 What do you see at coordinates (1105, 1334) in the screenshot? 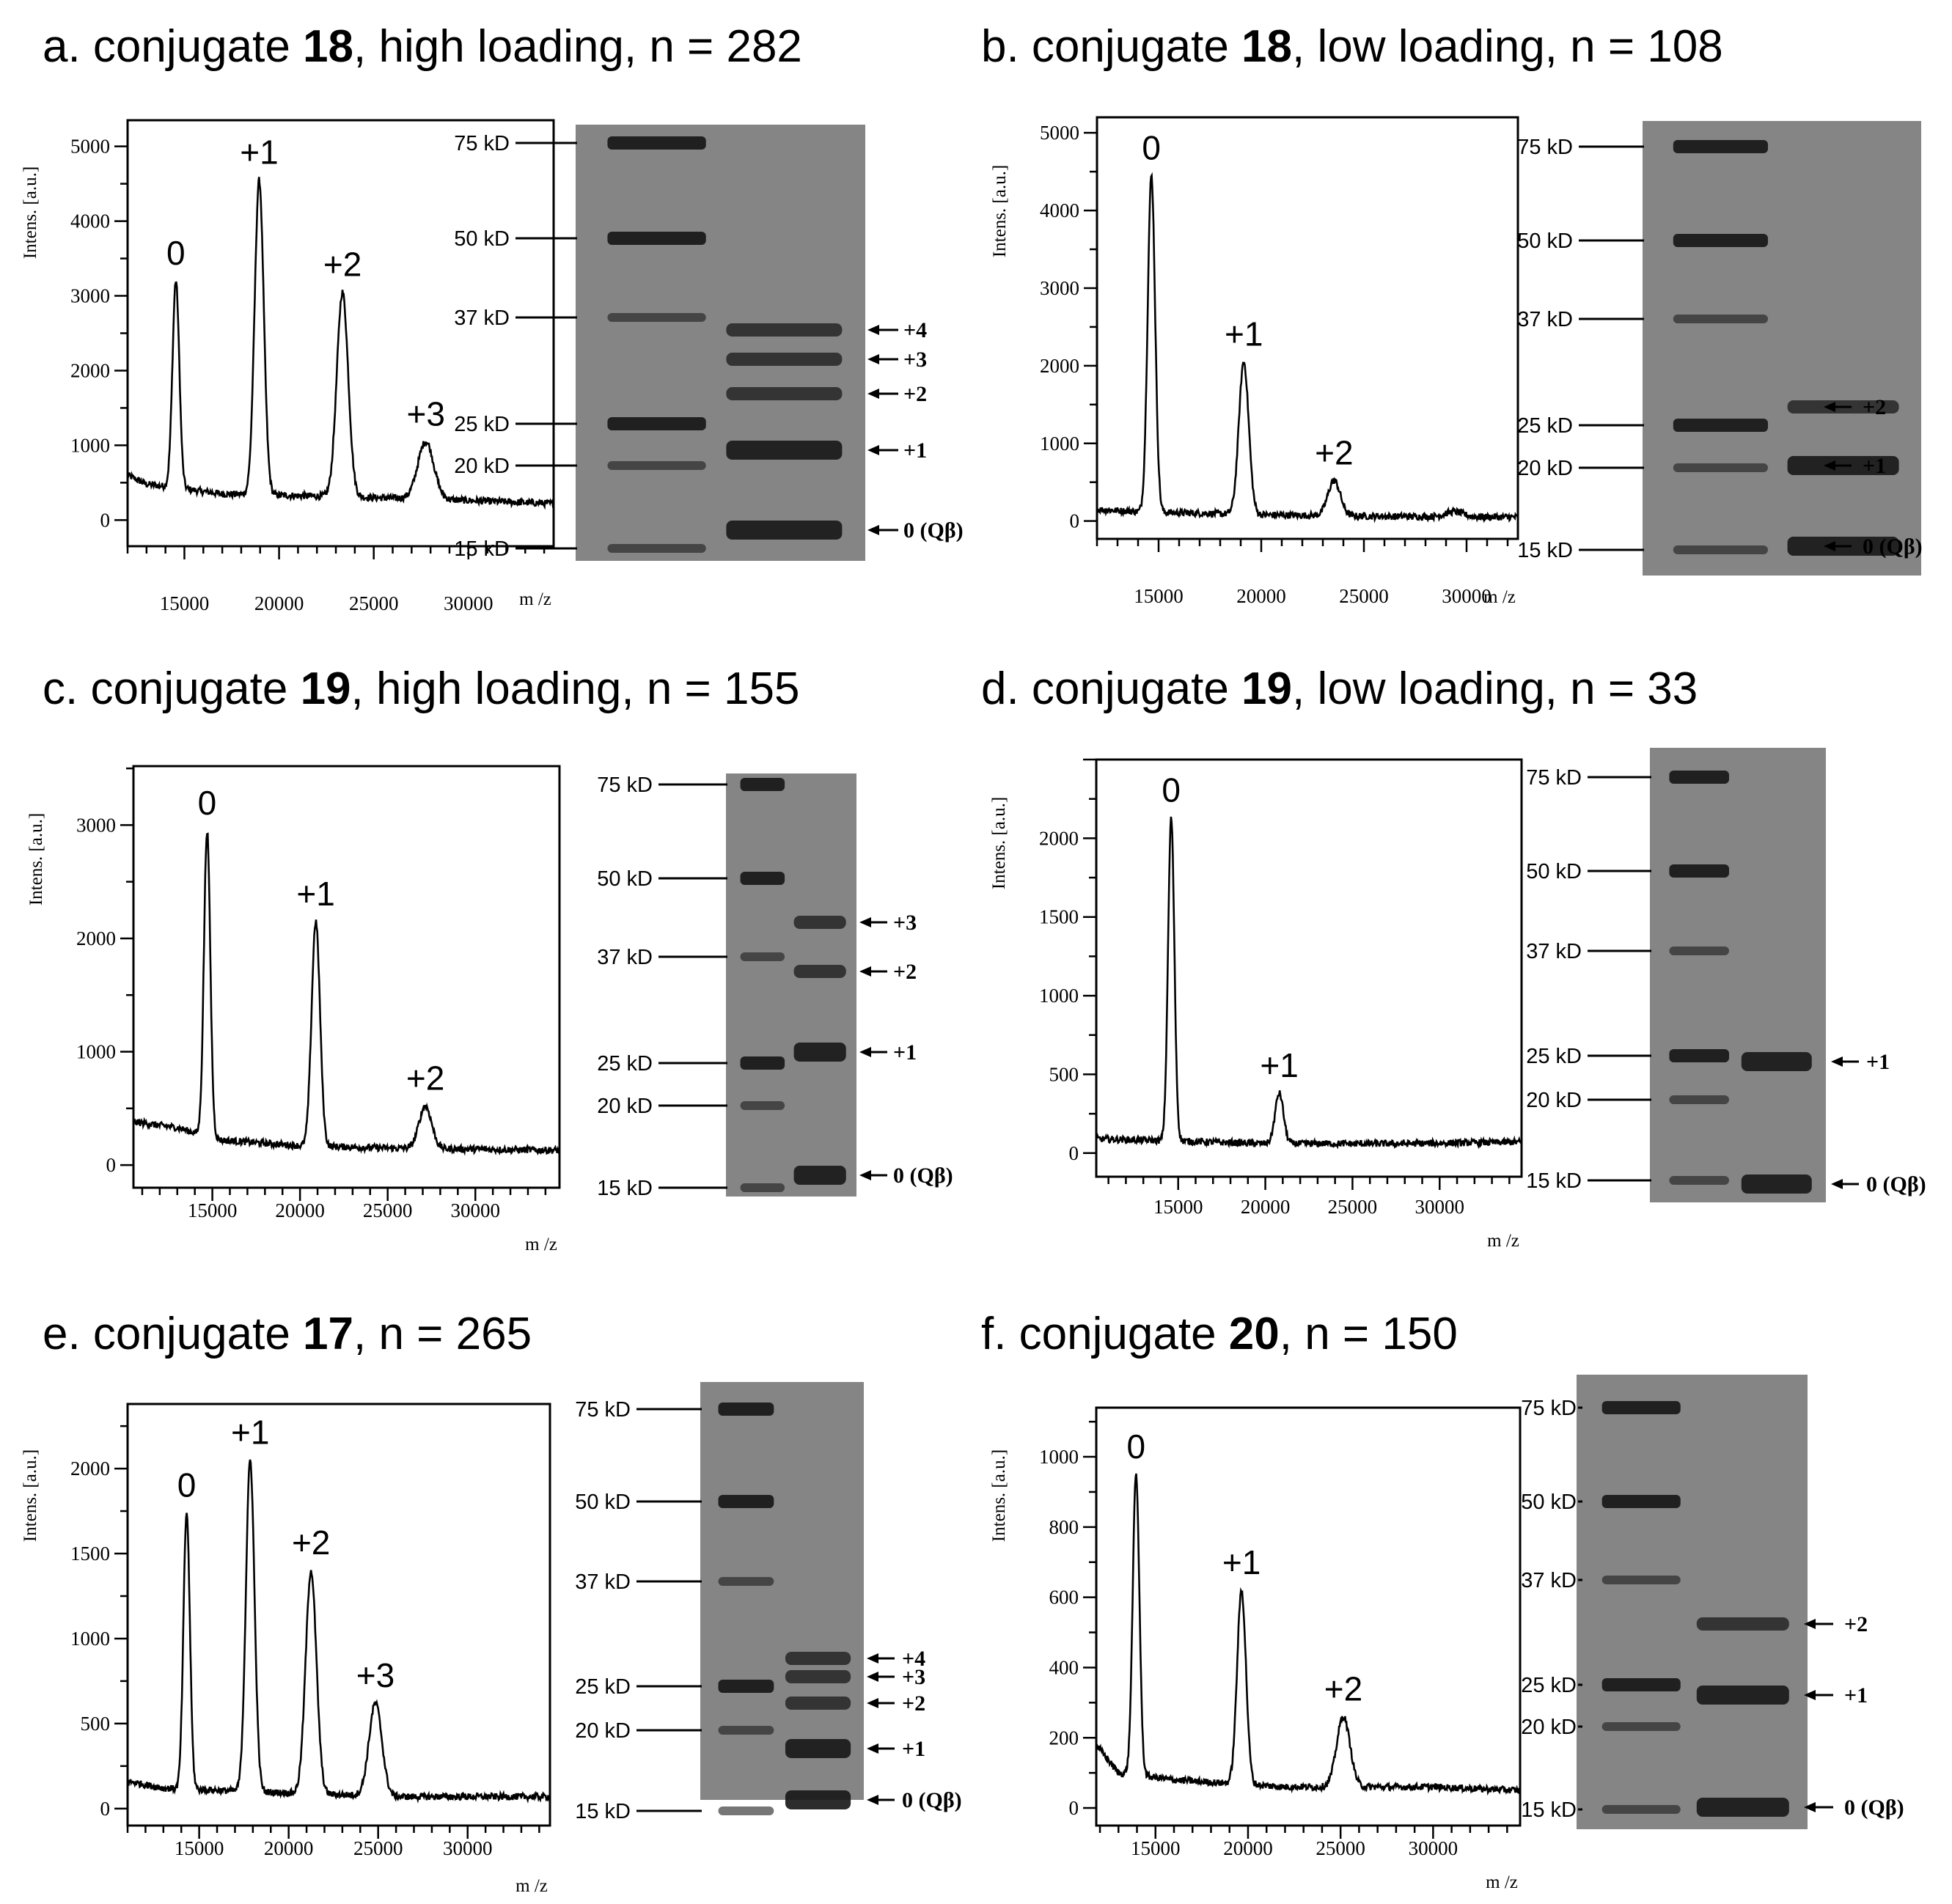
I see `panel-title-prefix: f. conjugate` at bounding box center [1105, 1334].